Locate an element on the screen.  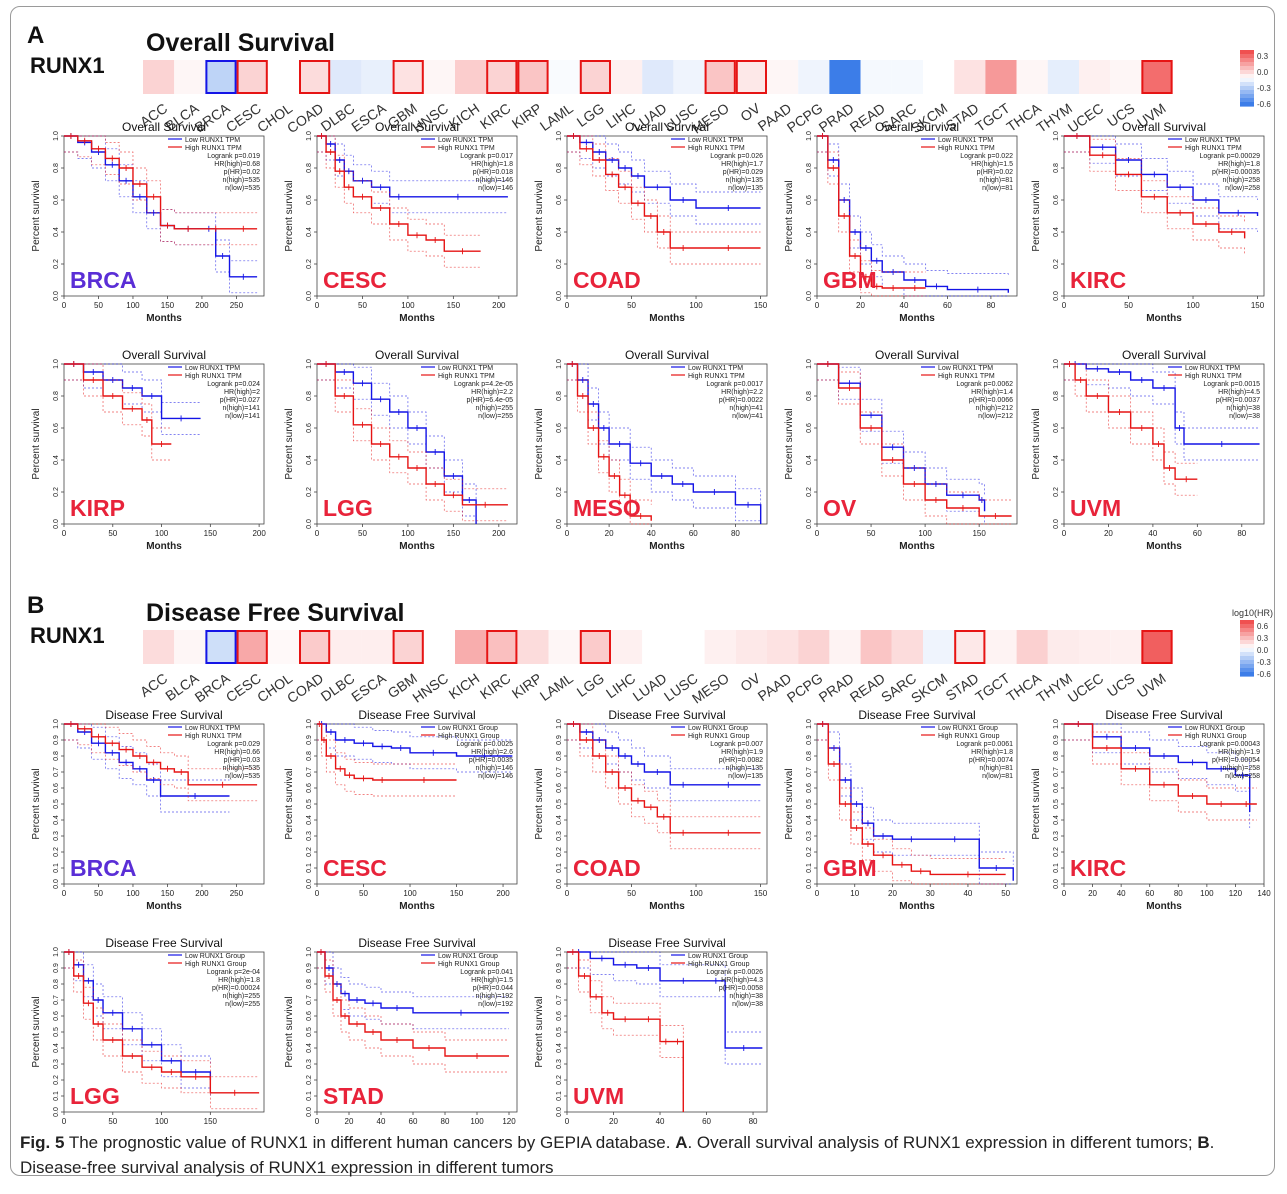
heatmap-cancer-label: TGCT is located at coordinates (992, 117).